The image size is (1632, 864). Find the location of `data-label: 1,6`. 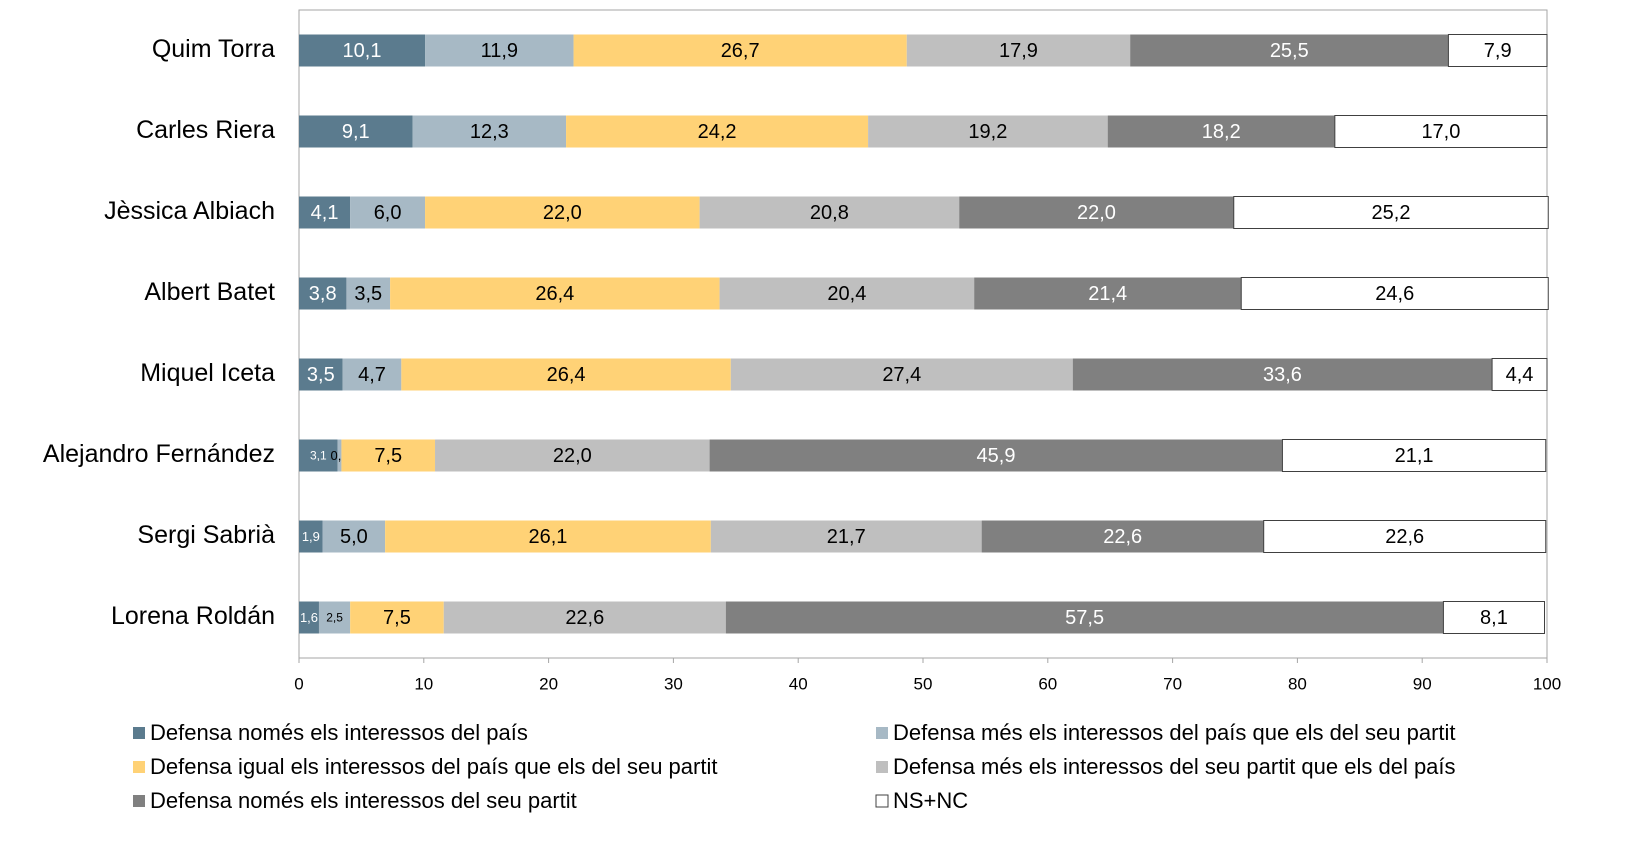

data-label: 1,6 is located at coordinates (309, 617).